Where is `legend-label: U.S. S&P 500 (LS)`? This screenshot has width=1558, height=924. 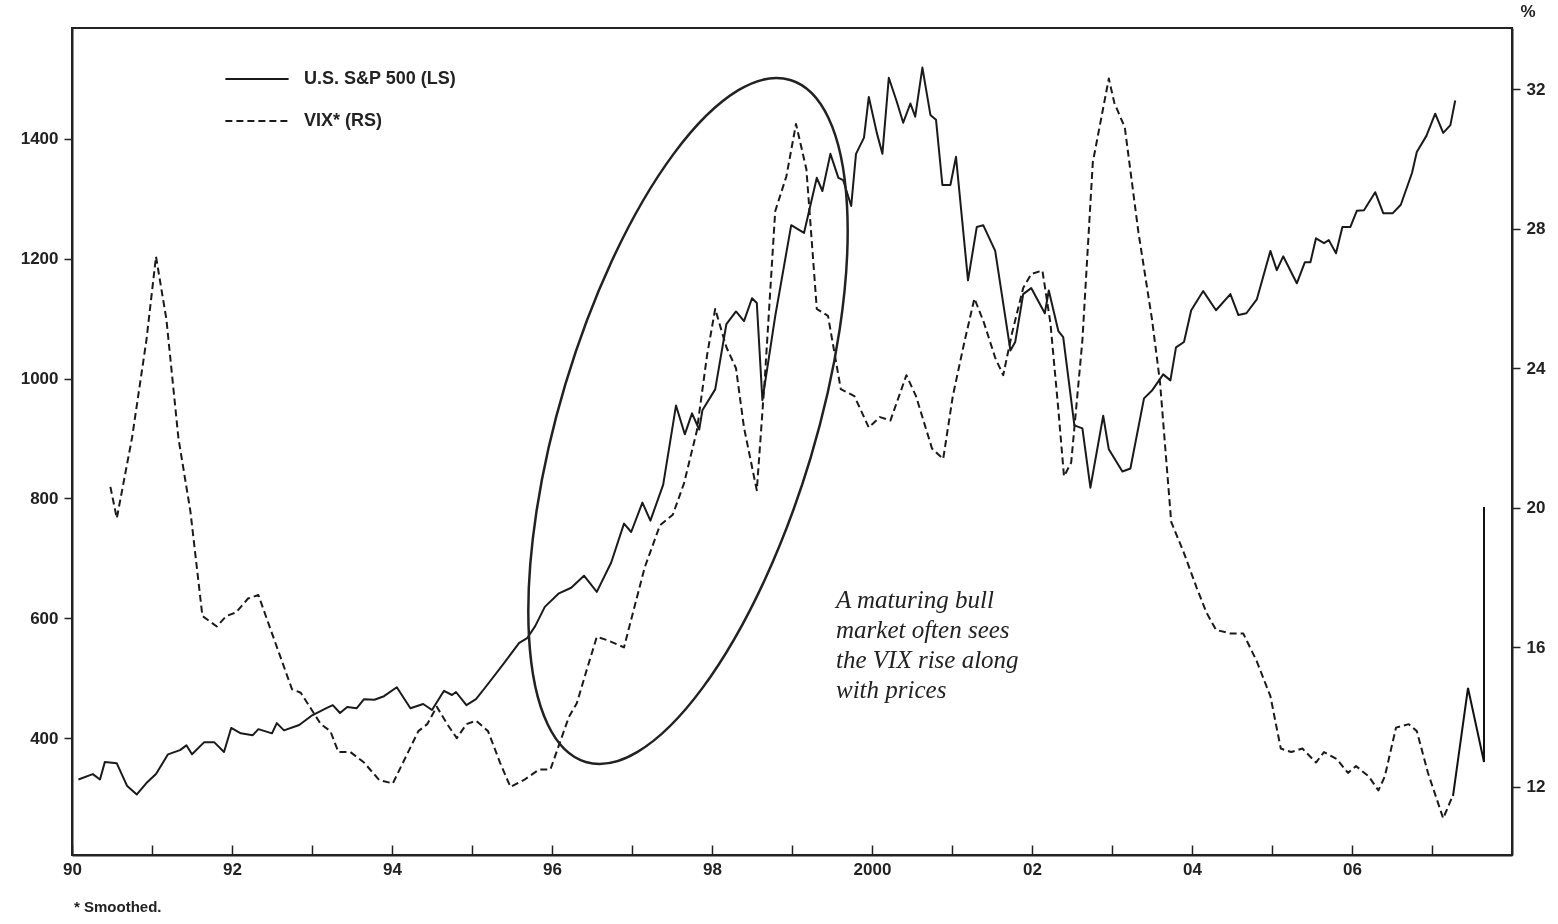 legend-label: U.S. S&P 500 (LS) is located at coordinates (380, 78).